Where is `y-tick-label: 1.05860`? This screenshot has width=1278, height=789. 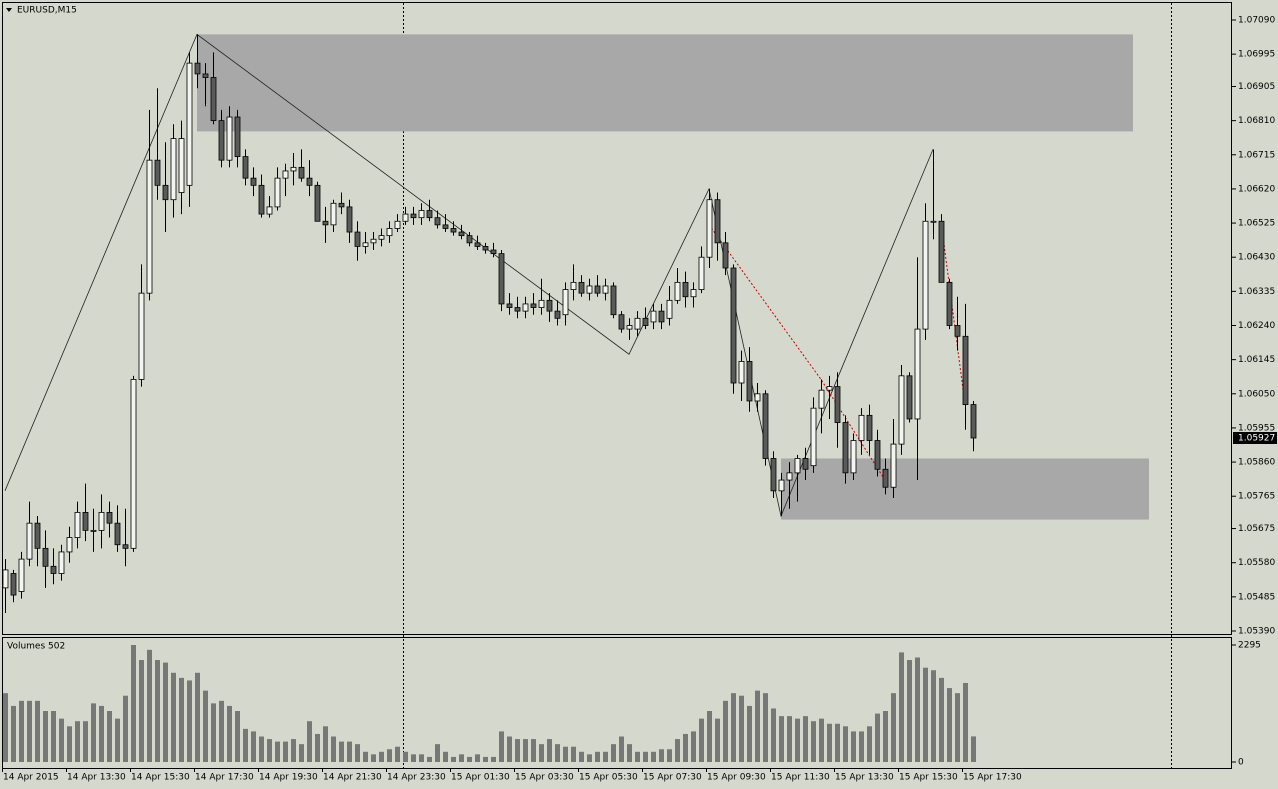
y-tick-label: 1.05860 is located at coordinates (1256, 463).